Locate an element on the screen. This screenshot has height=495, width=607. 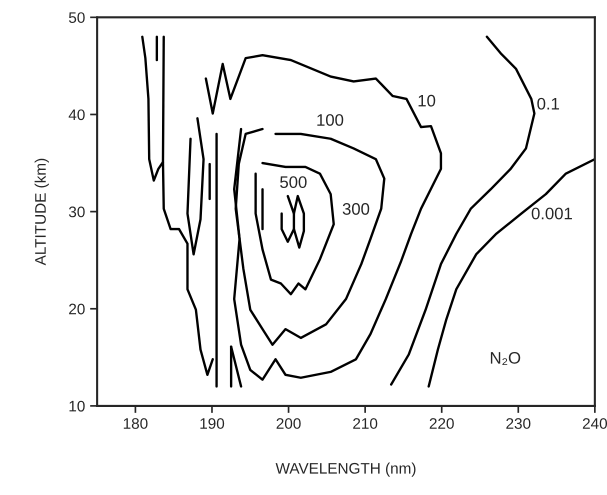
x-tick-label: 220 is located at coordinates (442, 423).